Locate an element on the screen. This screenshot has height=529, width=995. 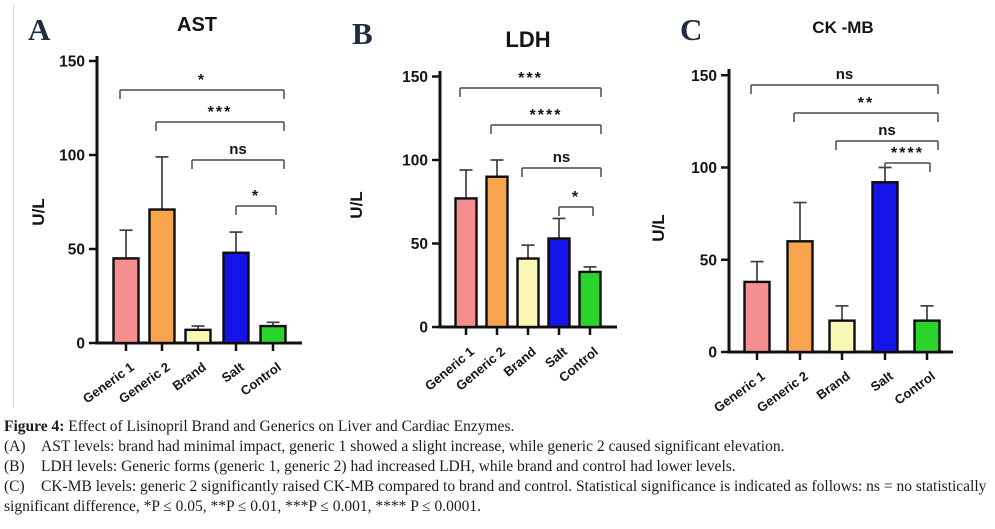
significance-bracket-2: **** is located at coordinates (546, 120).